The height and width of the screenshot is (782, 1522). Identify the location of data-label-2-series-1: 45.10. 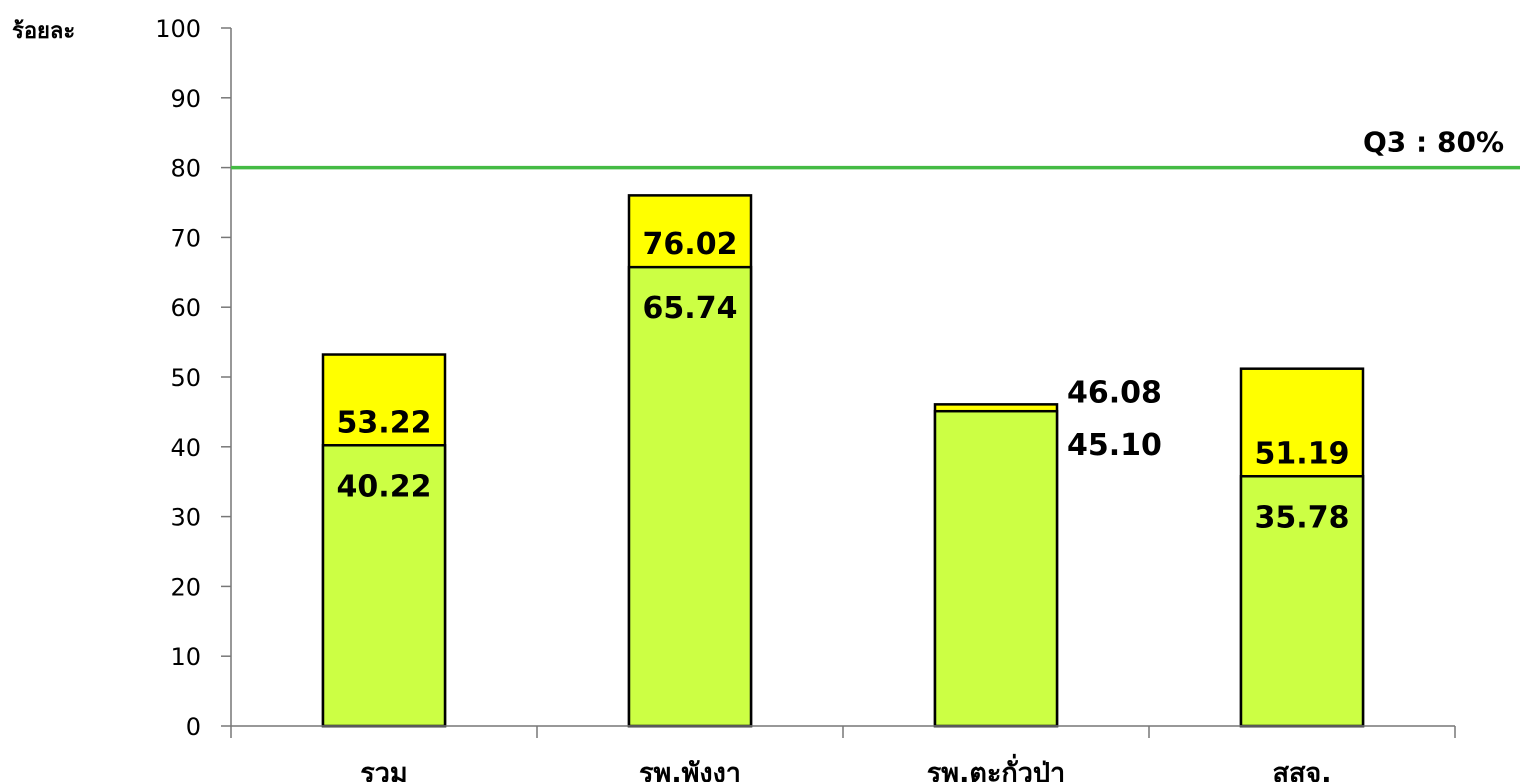
(1114, 445).